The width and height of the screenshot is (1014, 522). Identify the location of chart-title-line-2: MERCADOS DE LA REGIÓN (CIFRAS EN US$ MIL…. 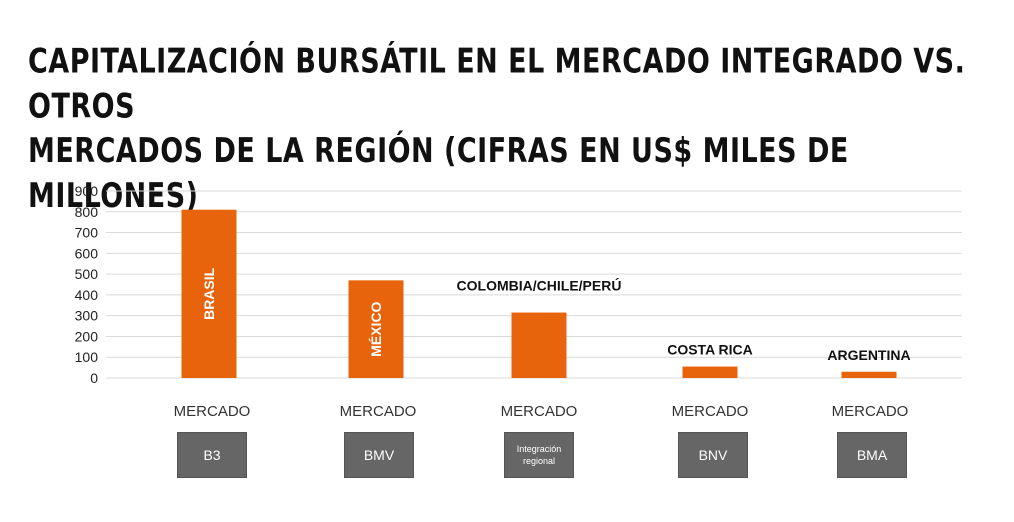
(438, 173).